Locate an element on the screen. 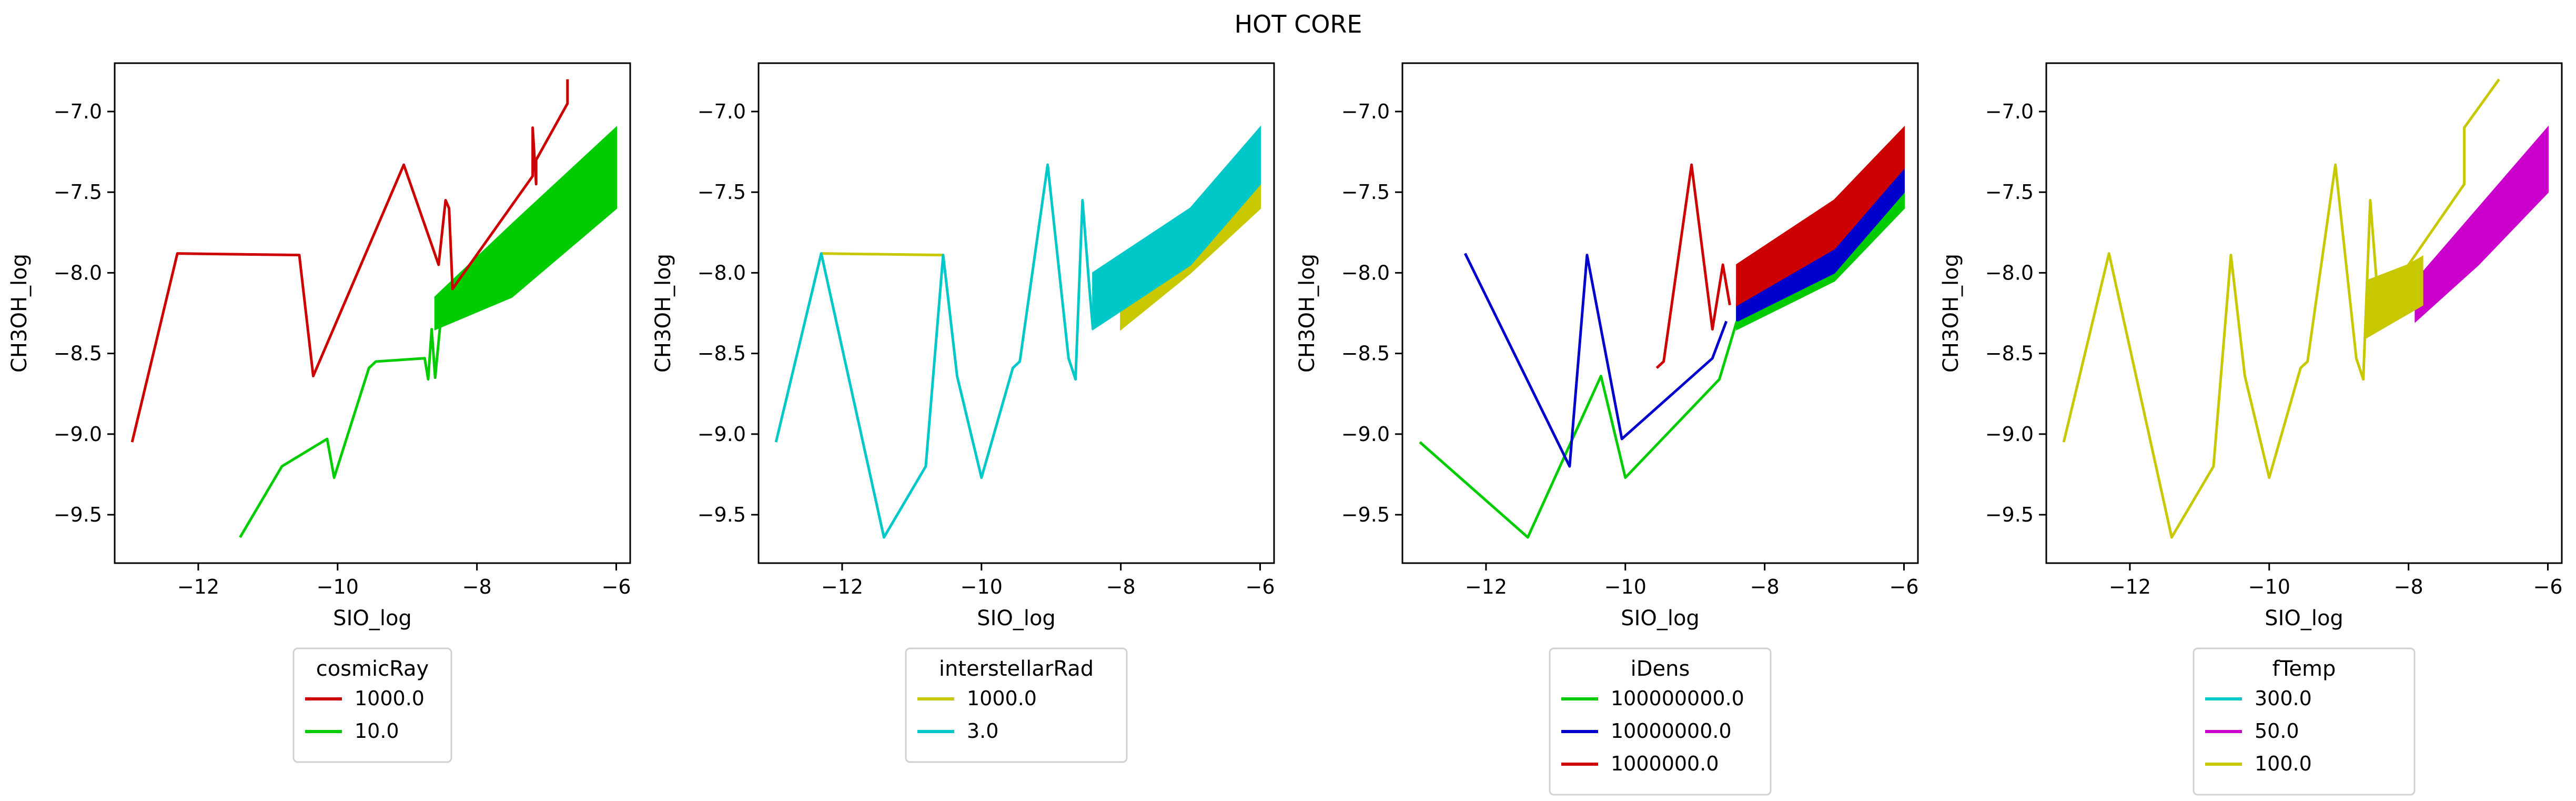  legend: iDens 100000000.0 10000000.0 1000000.0 is located at coordinates (1660, 721).